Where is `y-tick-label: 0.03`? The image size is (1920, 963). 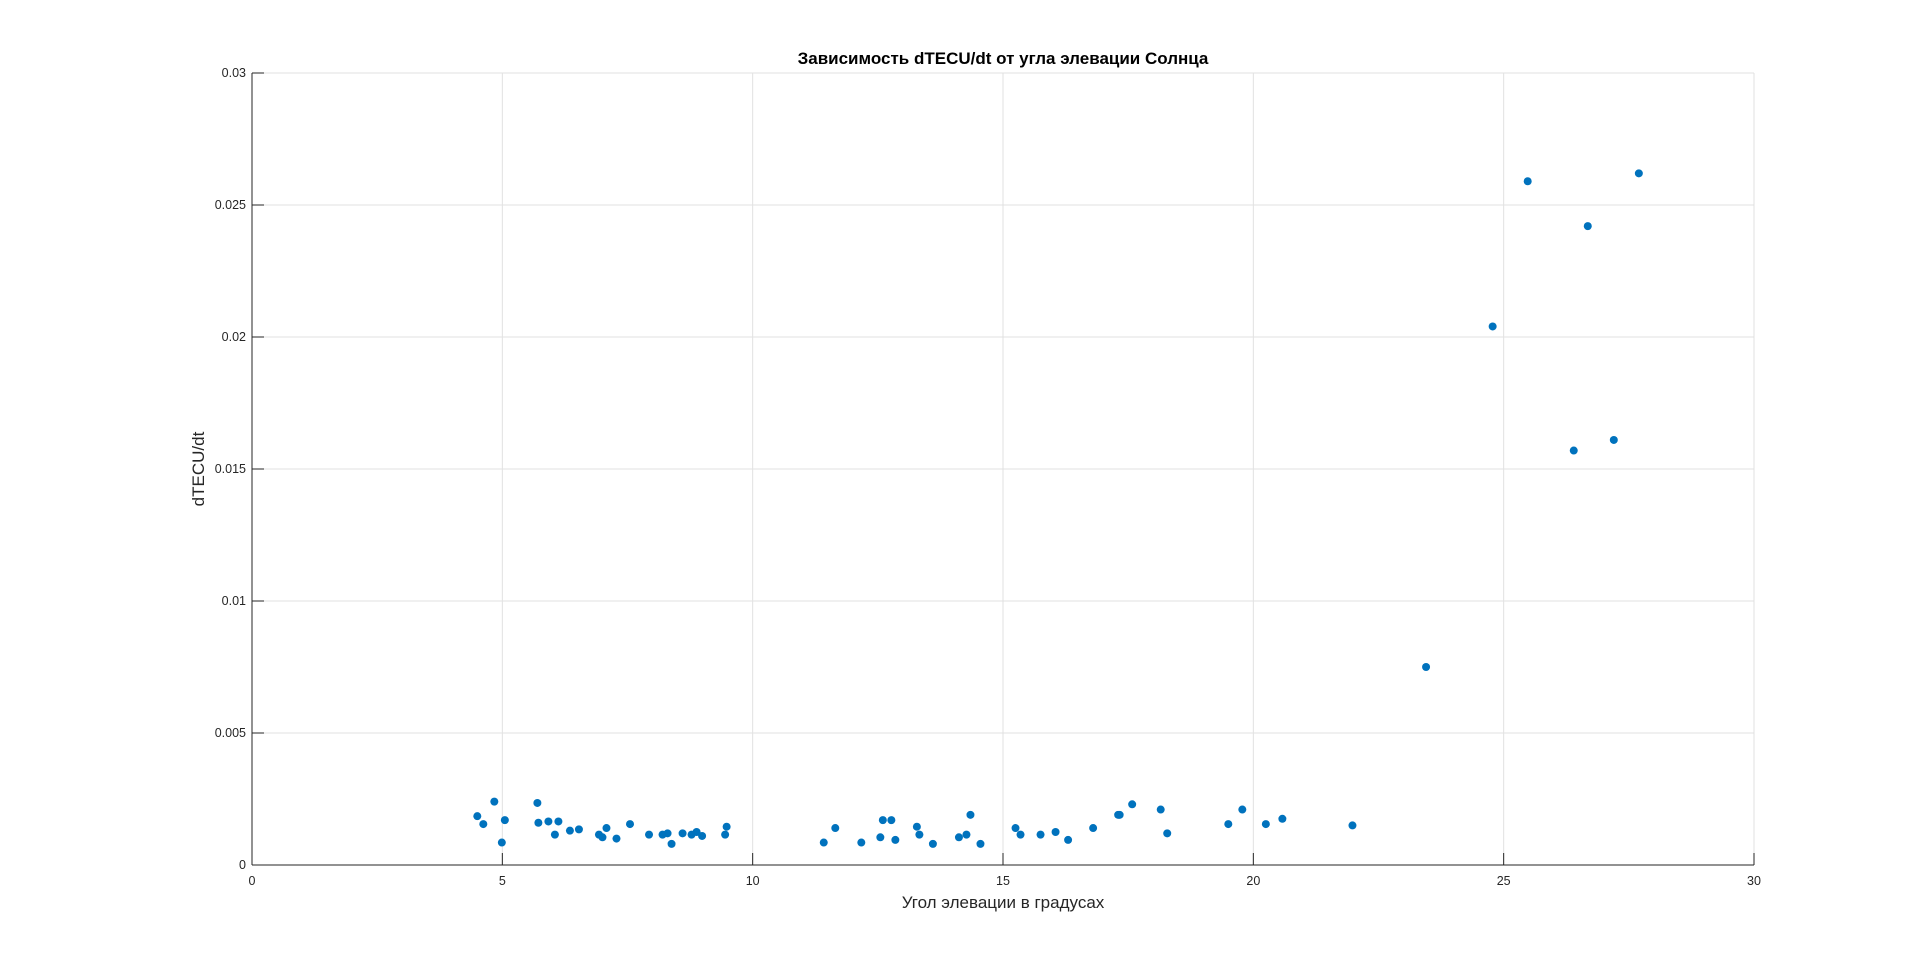
y-tick-label: 0.03 is located at coordinates (234, 73).